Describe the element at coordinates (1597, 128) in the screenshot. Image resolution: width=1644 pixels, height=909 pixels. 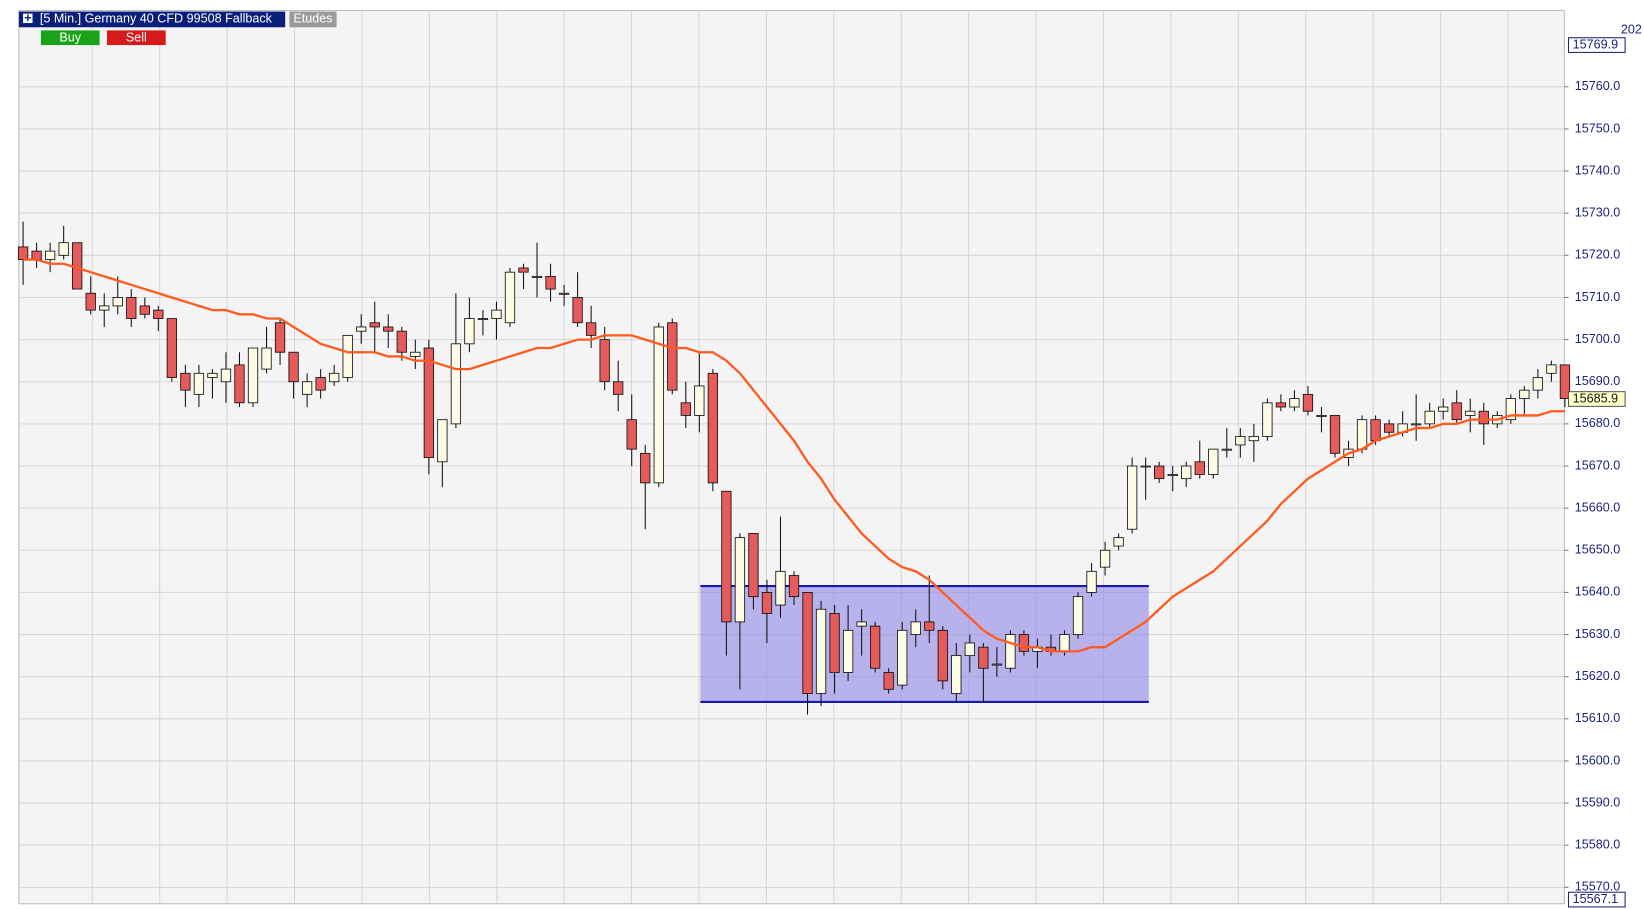
I see `y-tick-label: 15750.0` at that location.